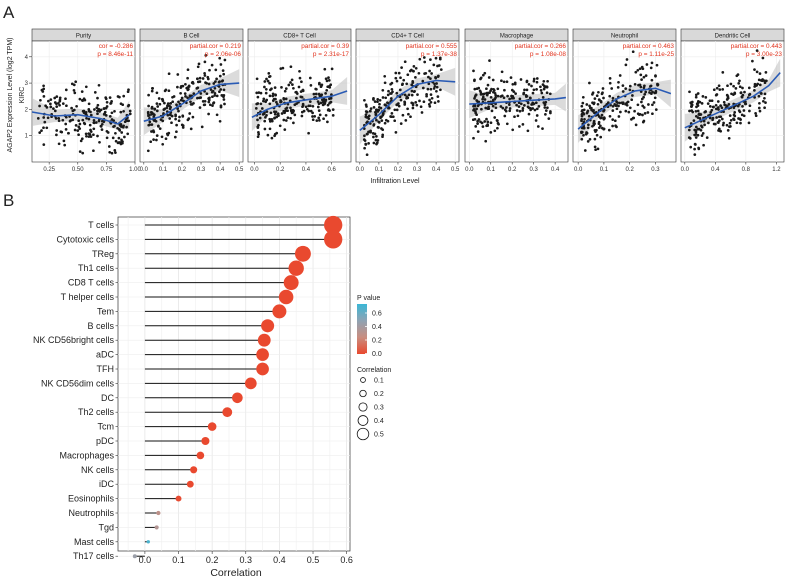 Image resolution: width=789 pixels, height=579 pixels. What do you see at coordinates (363, 380) in the screenshot?
I see `correlation-size-key` at bounding box center [363, 380].